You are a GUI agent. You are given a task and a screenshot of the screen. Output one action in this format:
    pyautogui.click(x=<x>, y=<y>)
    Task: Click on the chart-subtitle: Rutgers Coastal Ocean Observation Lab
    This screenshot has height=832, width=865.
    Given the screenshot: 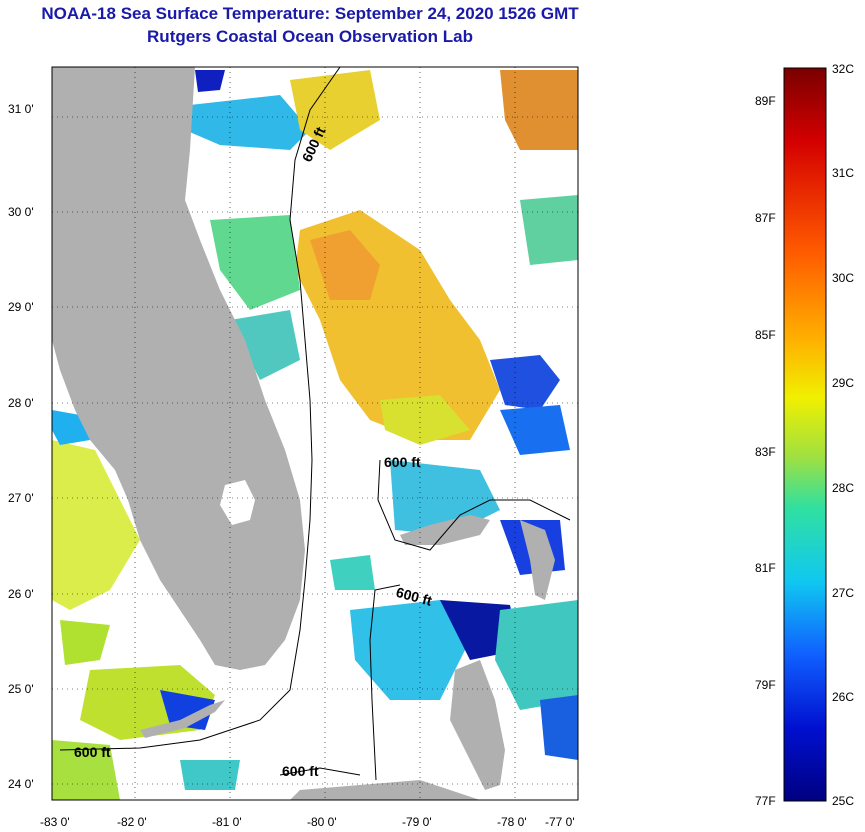 What is the action you would take?
    pyautogui.click(x=310, y=36)
    